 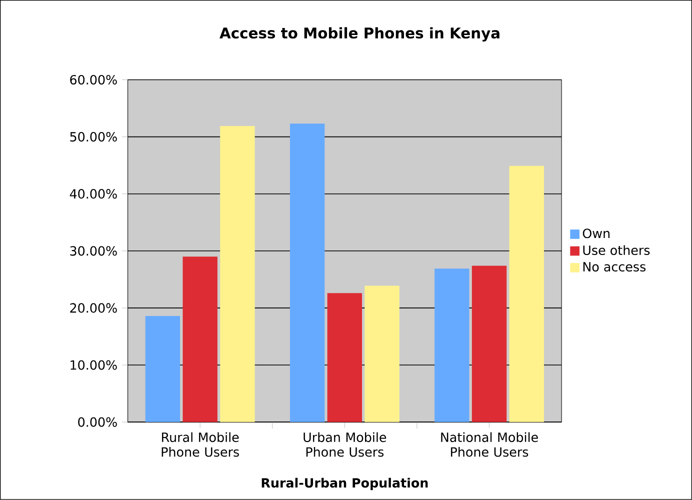 I want to click on y-tick-label: 10.00%, so click(x=93, y=365).